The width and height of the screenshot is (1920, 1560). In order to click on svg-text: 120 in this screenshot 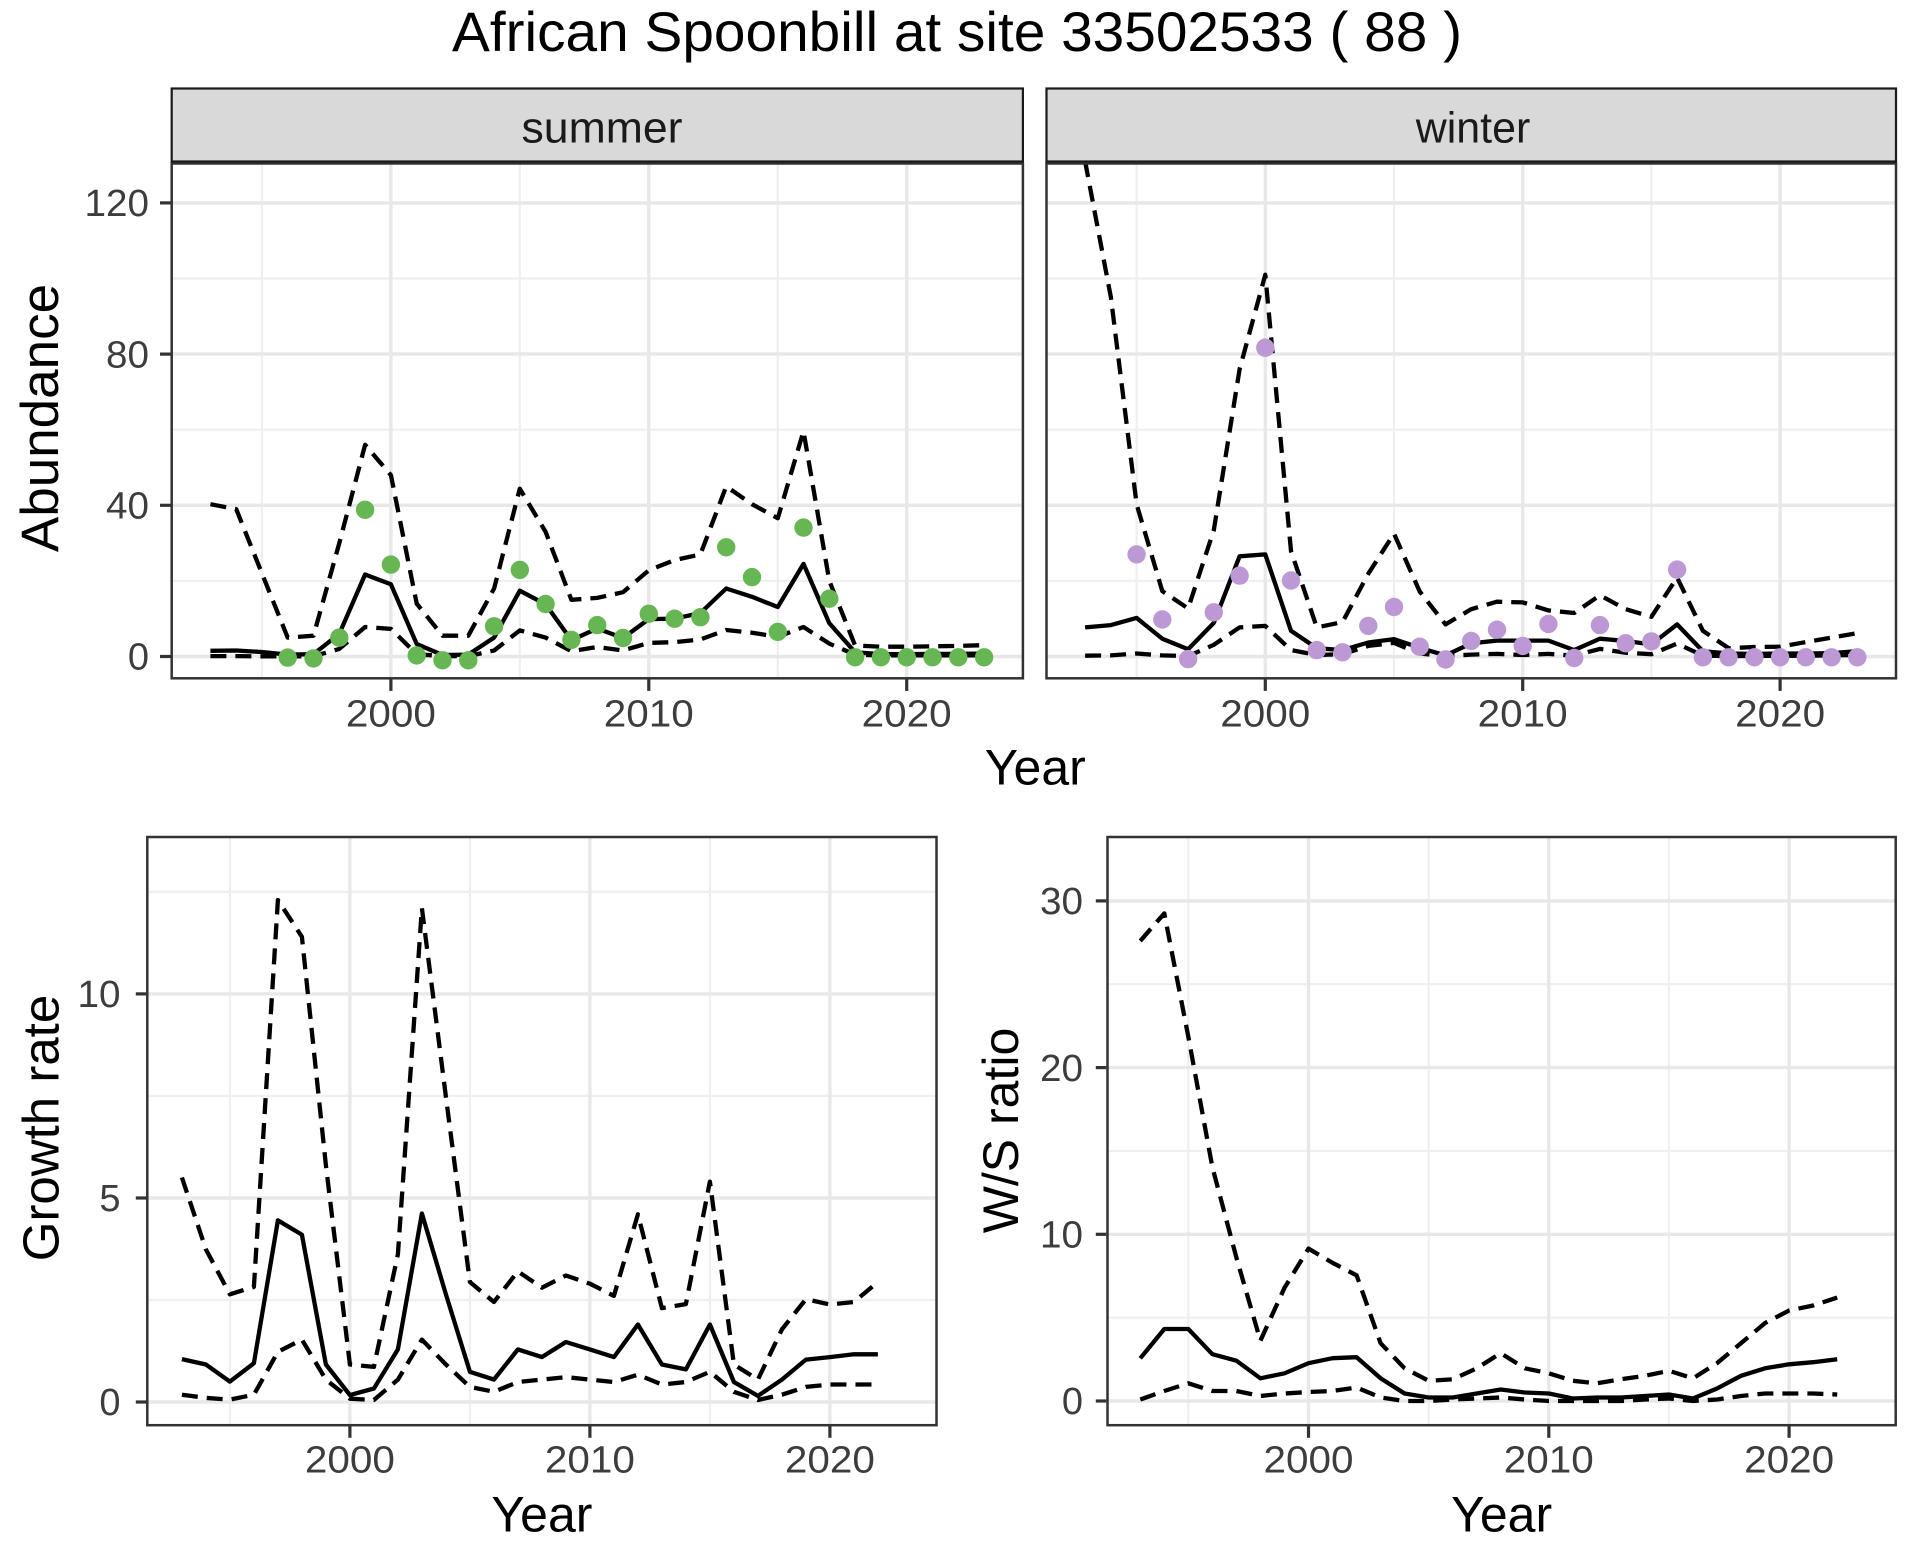, I will do `click(117, 204)`.